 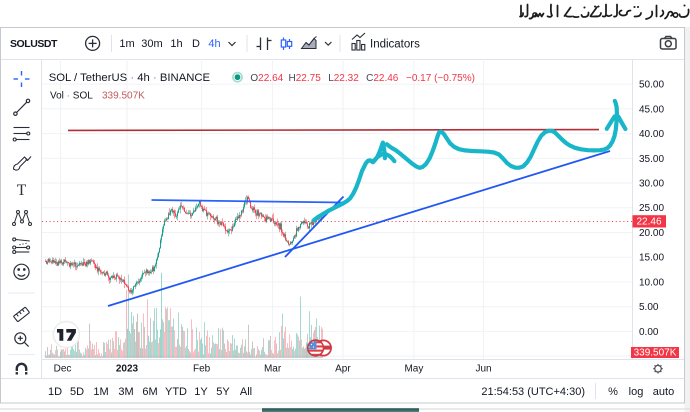 What do you see at coordinates (651, 134) in the screenshot?
I see `svg-text: 40.00` at bounding box center [651, 134].